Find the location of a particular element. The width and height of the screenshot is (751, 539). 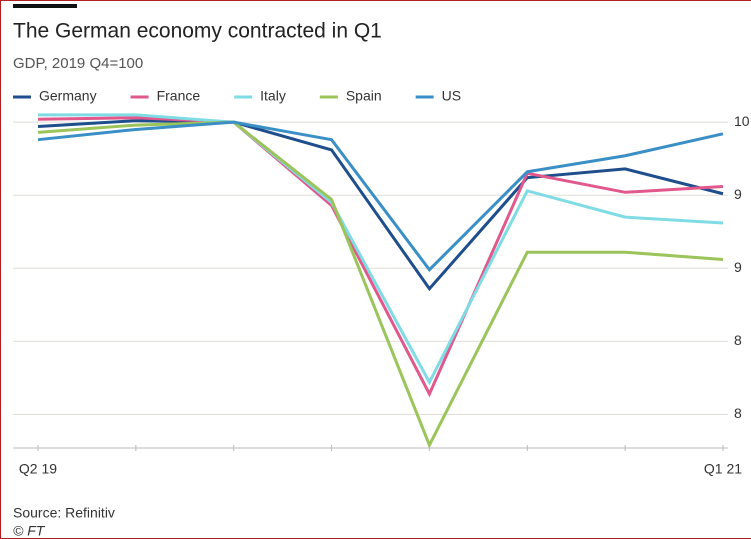

x-tick-label: Q1 21 is located at coordinates (723, 469).